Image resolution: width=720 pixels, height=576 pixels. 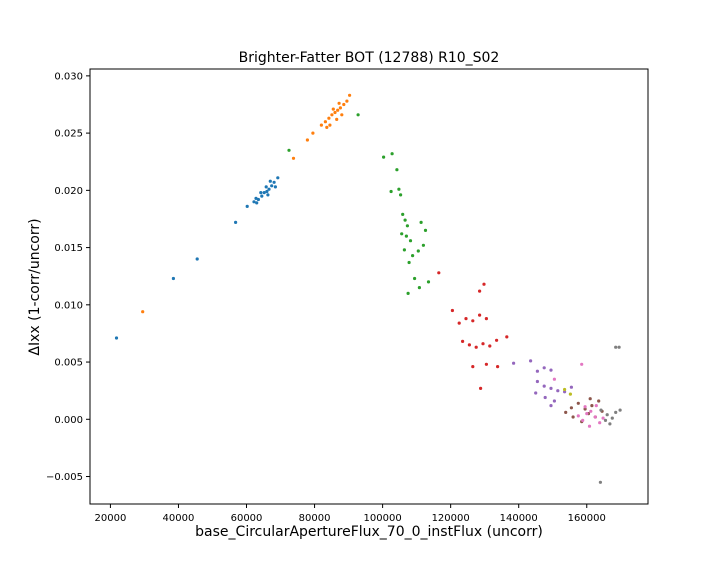 What do you see at coordinates (369, 58) in the screenshot?
I see `chart-title: Brighter-Fatter BOT (12788) R10_S02` at bounding box center [369, 58].